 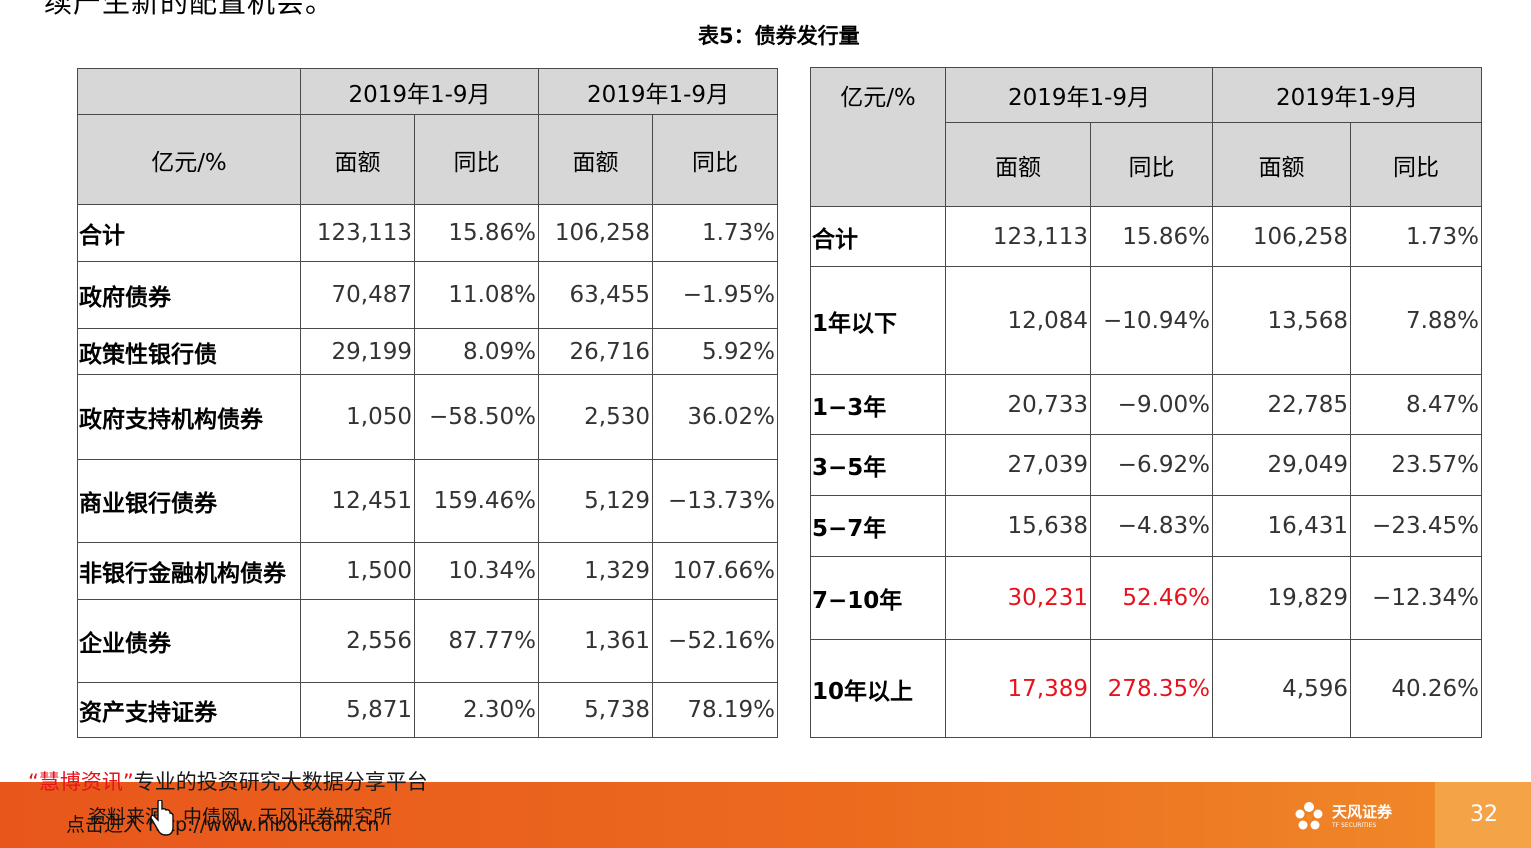 What do you see at coordinates (1018, 465) in the screenshot?
I see `cell: 27,039` at bounding box center [1018, 465].